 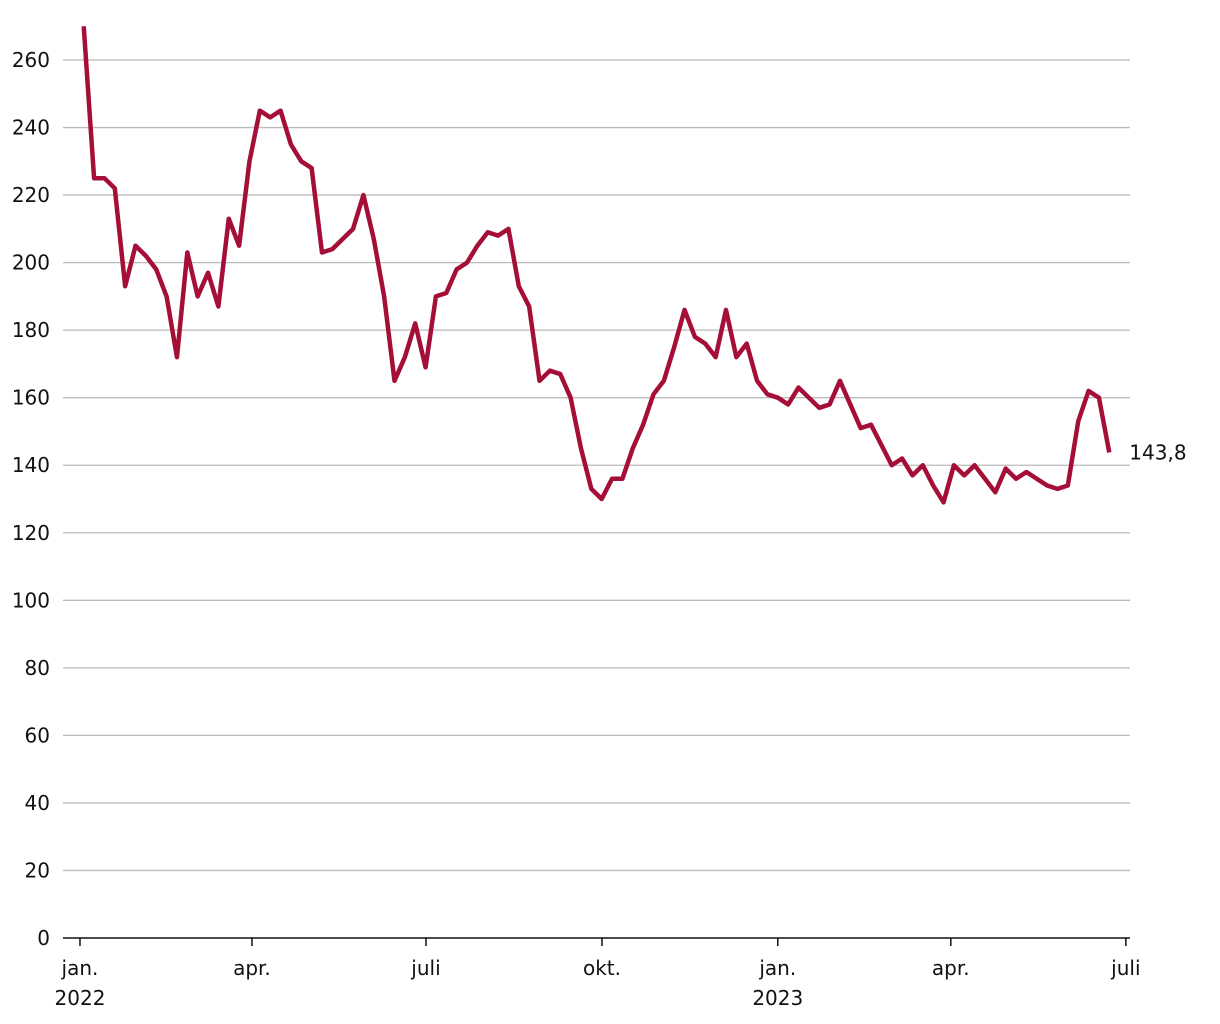 I want to click on x-tick-label: okt., so click(x=602, y=968).